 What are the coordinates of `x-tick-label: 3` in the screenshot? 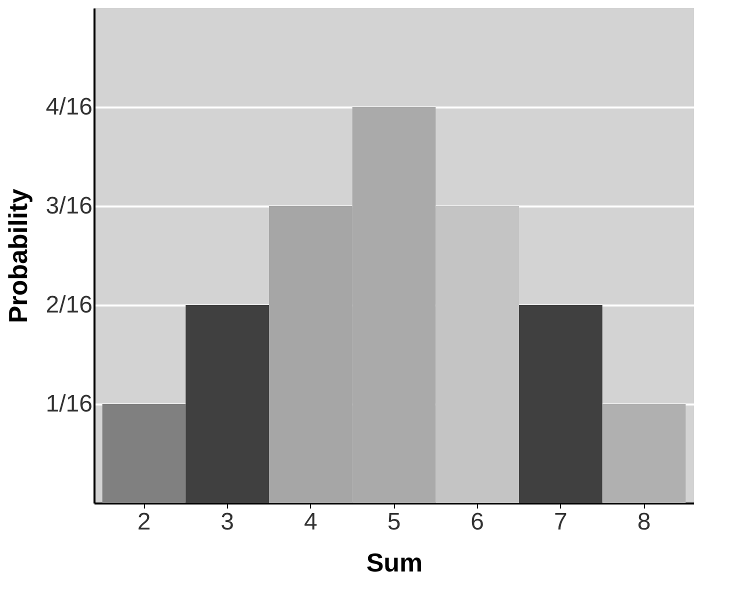 It's located at (227, 522).